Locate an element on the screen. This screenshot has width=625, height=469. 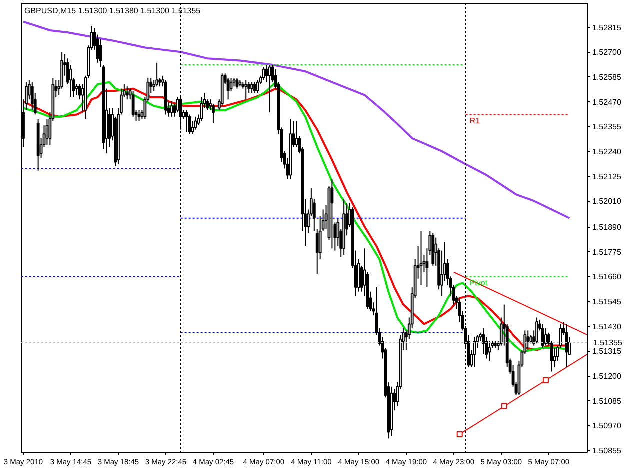
ref-line-label: 1.51355 is located at coordinates (608, 343).